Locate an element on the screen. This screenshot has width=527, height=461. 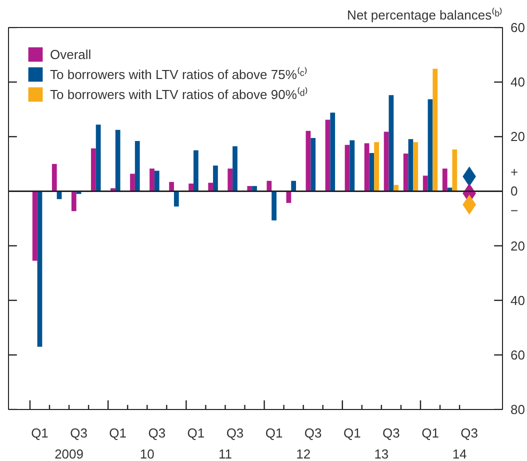
text: 14 is located at coordinates (459, 453).